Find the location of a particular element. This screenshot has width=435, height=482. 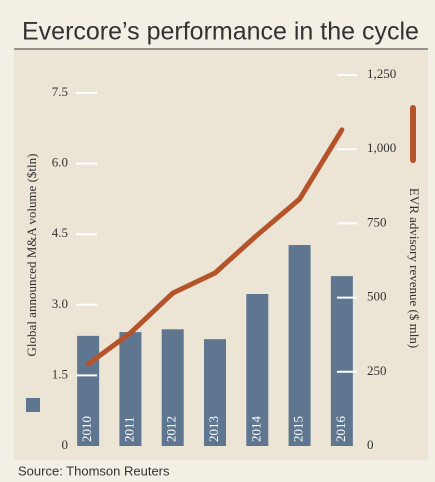

y-axis-label: Global announced M&A volume ($tln) is located at coordinates (31, 255).